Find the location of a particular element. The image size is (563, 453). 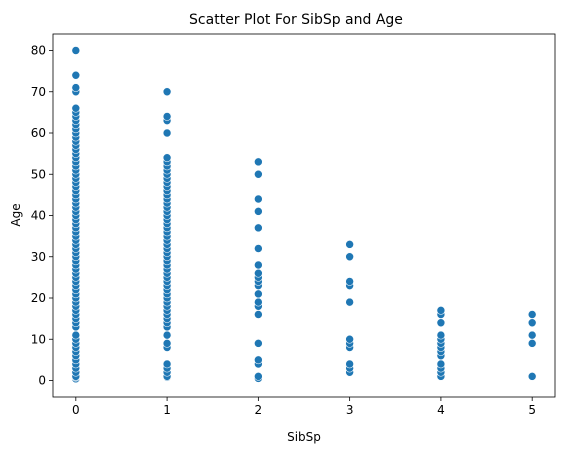

x-axis-label: SibSp is located at coordinates (304, 437).